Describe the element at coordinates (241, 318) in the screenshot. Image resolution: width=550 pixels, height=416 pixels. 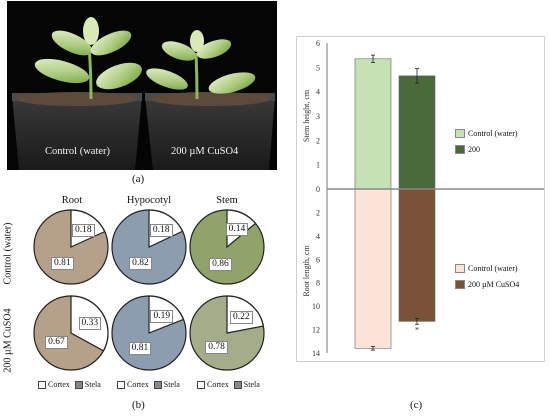
I see `pie-label-cortex: 0.22` at that location.